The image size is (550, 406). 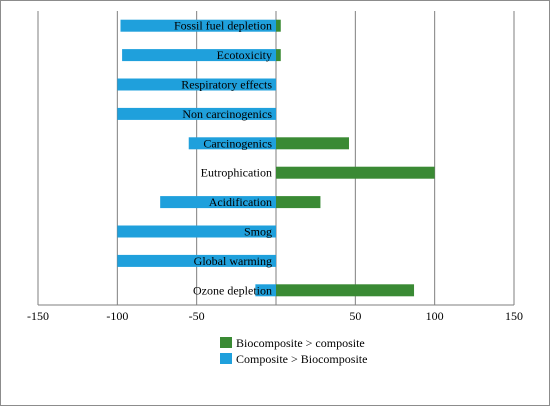 I want to click on bar-non-carcinogenics-composite, so click(x=196, y=113).